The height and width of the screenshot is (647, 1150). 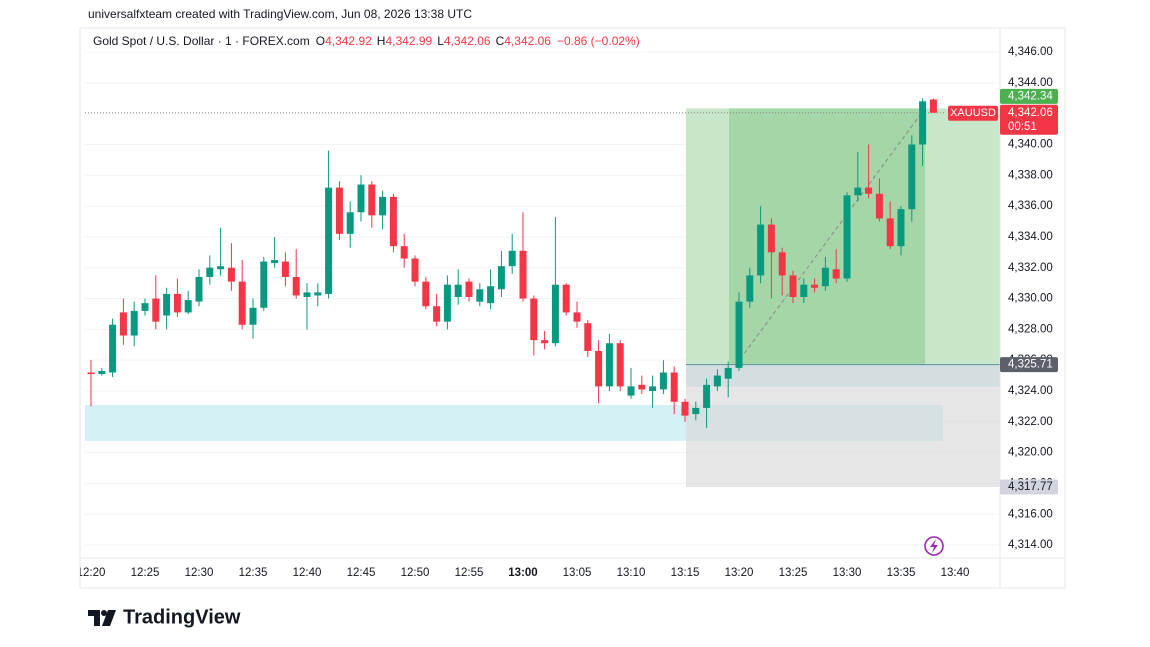 I want to click on y-tick-label: 4,316.00, so click(x=1030, y=514).